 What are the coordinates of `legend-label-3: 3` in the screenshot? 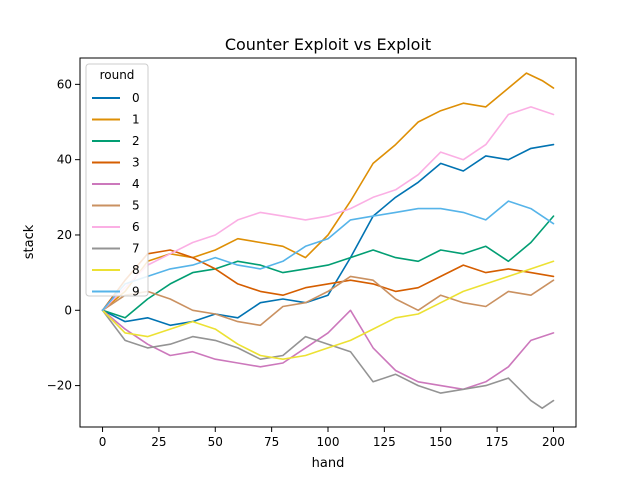 It's located at (136, 163).